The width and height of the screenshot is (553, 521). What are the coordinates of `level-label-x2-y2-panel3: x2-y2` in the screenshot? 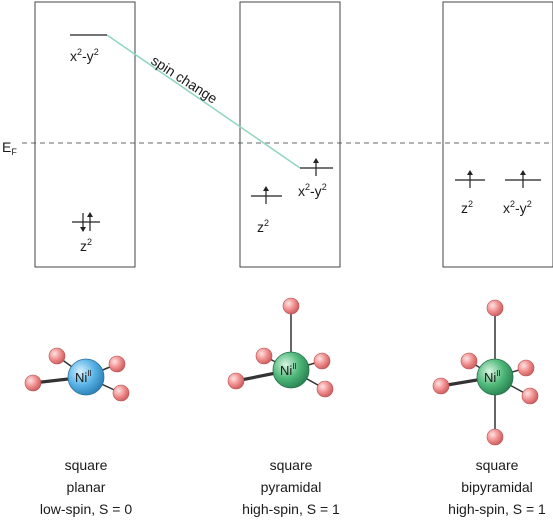 It's located at (517, 207).